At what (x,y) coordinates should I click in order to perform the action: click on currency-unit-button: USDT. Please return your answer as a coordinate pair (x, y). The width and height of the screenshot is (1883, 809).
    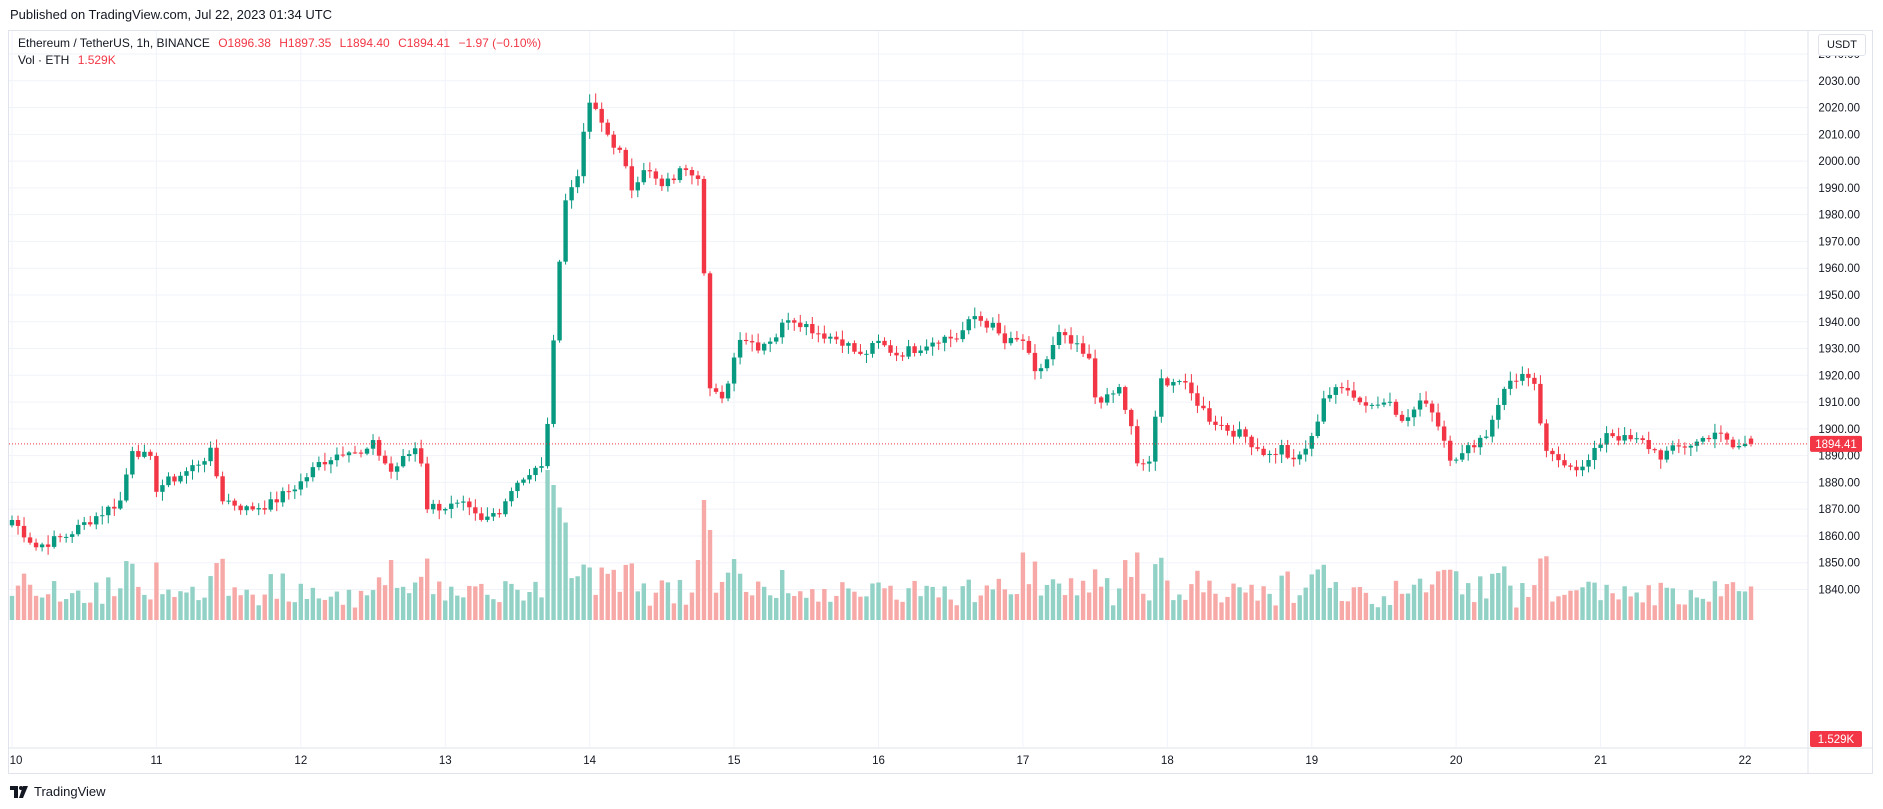
    Looking at the image, I should click on (1842, 45).